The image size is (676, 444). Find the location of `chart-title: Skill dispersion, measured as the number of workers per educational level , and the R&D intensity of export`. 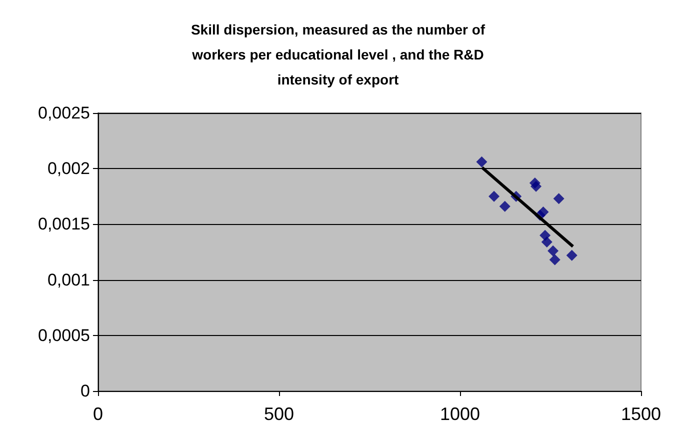

chart-title: Skill dispersion, measured as the number of workers per educational level , and the R&D intensity of export is located at coordinates (338, 55).